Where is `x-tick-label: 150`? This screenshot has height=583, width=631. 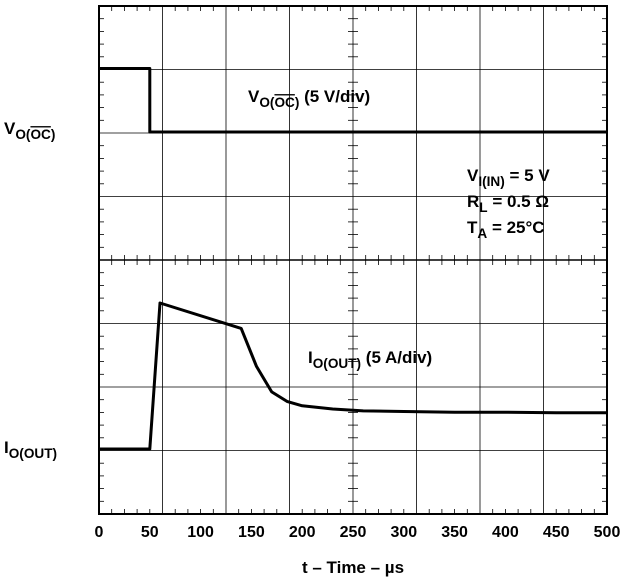 x-tick-label: 150 is located at coordinates (251, 532).